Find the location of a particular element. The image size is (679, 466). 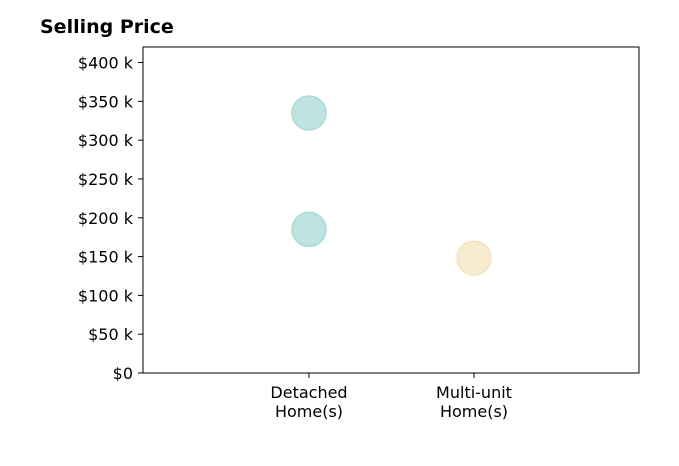

y-tick-label: $350 k is located at coordinates (106, 101).